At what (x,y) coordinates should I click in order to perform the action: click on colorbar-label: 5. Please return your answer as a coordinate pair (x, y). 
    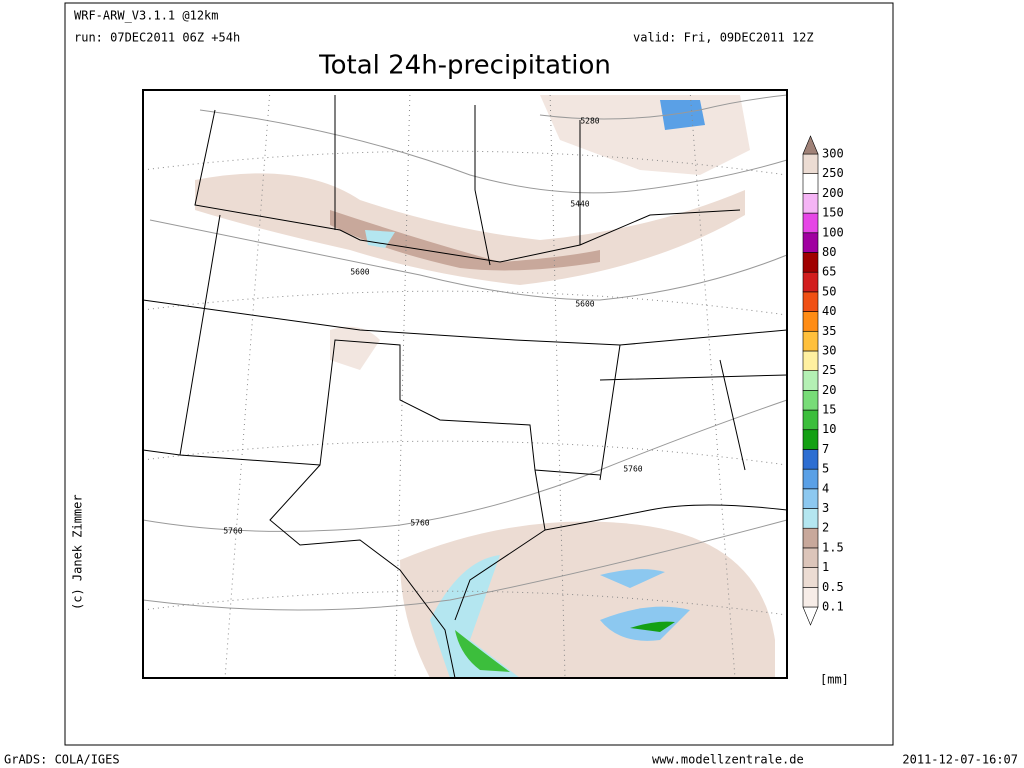
    Looking at the image, I should click on (825, 469).